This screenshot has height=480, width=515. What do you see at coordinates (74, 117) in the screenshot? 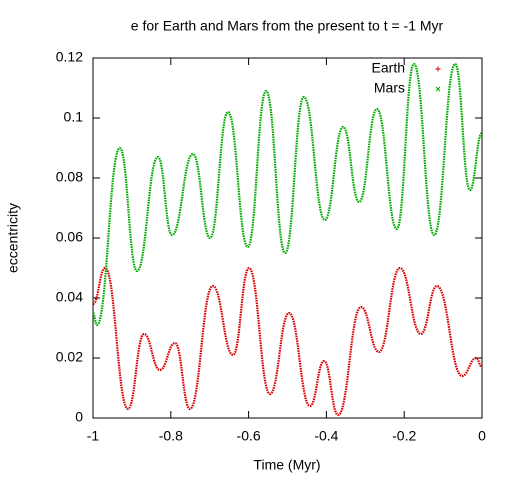
I see `y-tick-label: 0.1` at bounding box center [74, 117].